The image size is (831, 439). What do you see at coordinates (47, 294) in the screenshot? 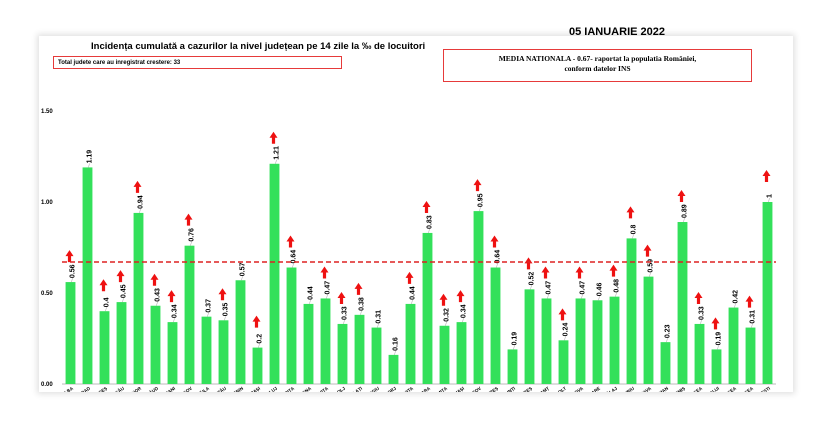
I see `y-tick-label: 0.50` at bounding box center [47, 294].